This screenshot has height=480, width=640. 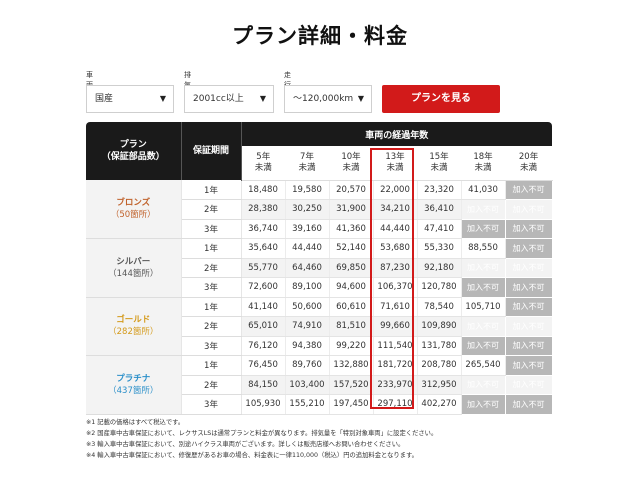 What do you see at coordinates (133, 332) in the screenshot?
I see `plan-parts-count: （282箇所）` at bounding box center [133, 332].